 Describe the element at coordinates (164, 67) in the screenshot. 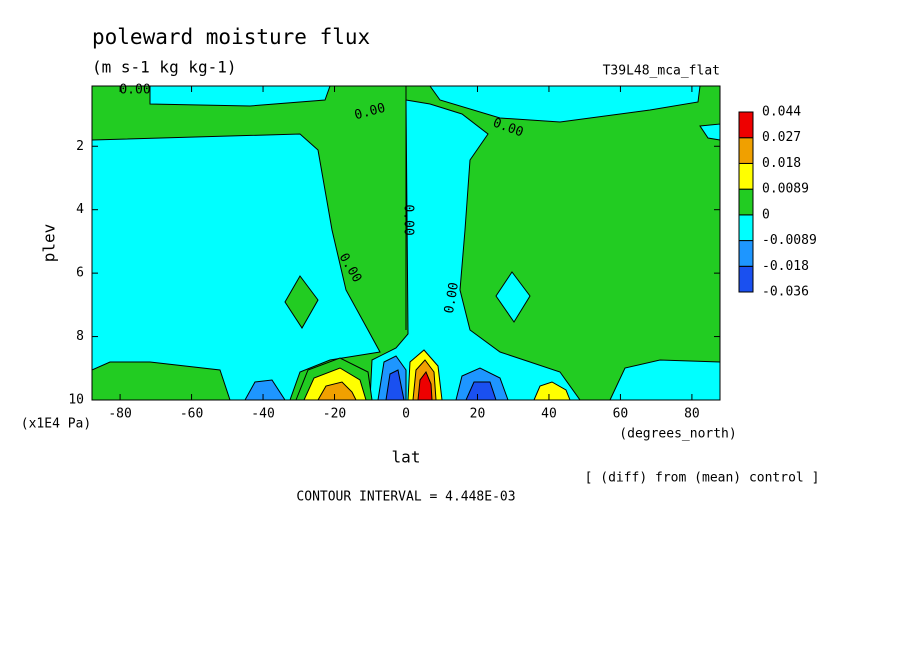

I see `chart-subtitle: (m s-1 kg kg-1)` at that location.